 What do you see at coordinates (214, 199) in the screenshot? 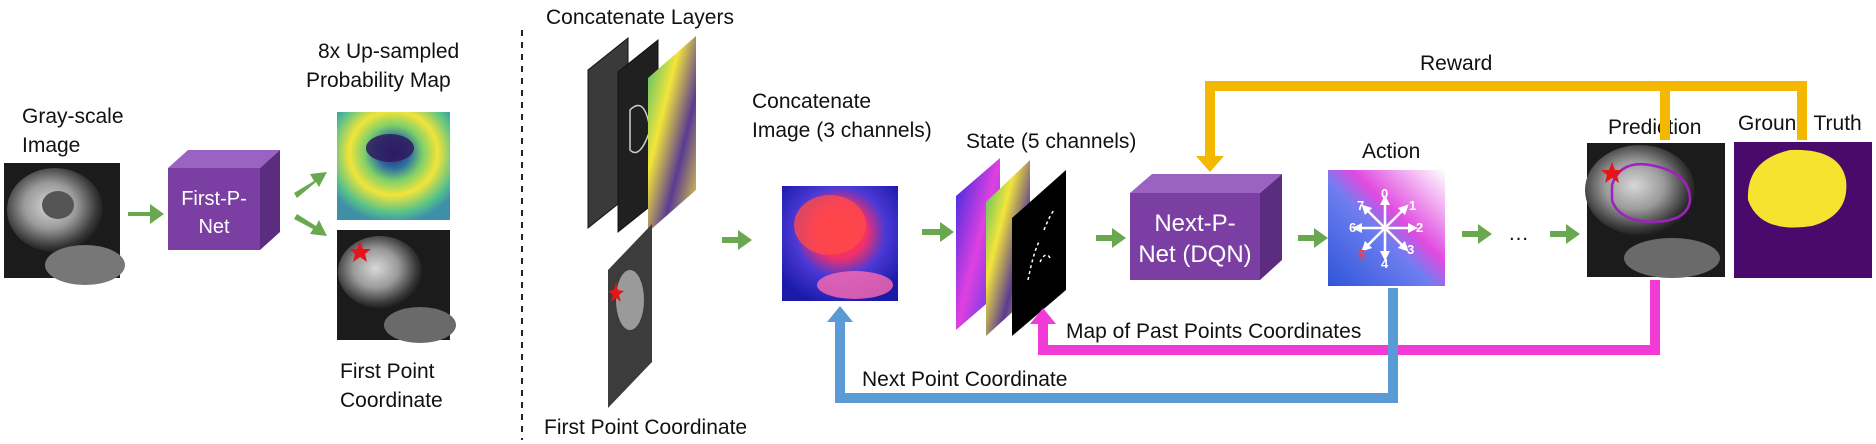
I see `first-p-net-label-1: First-P-` at bounding box center [214, 199].